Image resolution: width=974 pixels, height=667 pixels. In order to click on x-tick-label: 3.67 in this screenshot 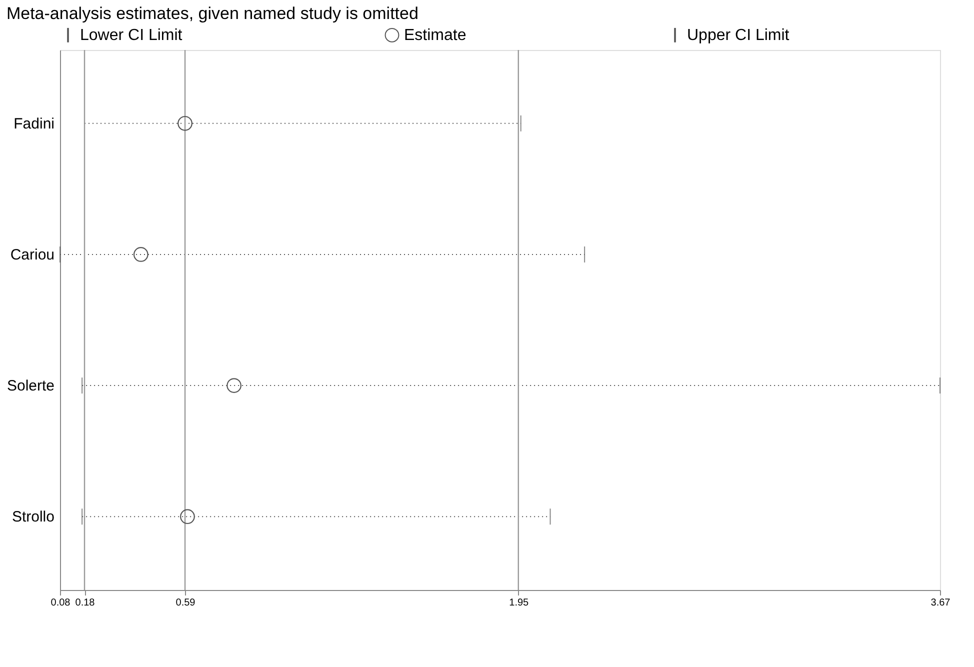, I will do `click(940, 603)`.